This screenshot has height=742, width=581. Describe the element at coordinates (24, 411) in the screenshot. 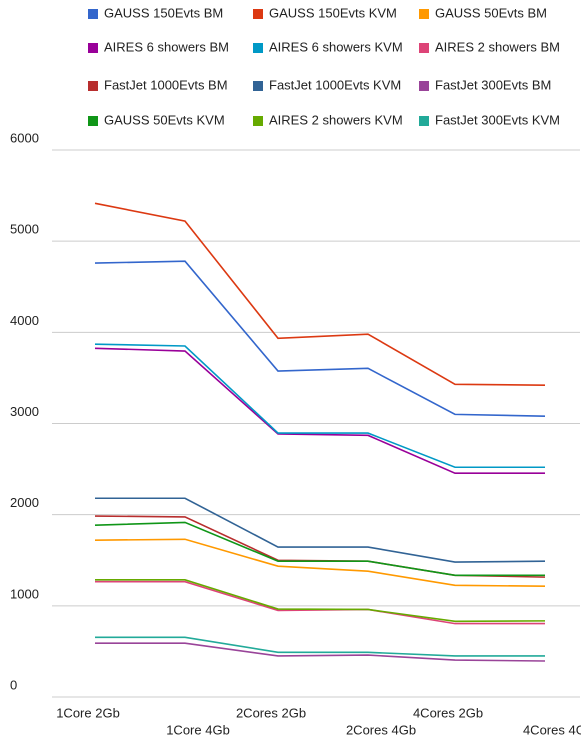

I see `y-tick-label: 3000` at that location.